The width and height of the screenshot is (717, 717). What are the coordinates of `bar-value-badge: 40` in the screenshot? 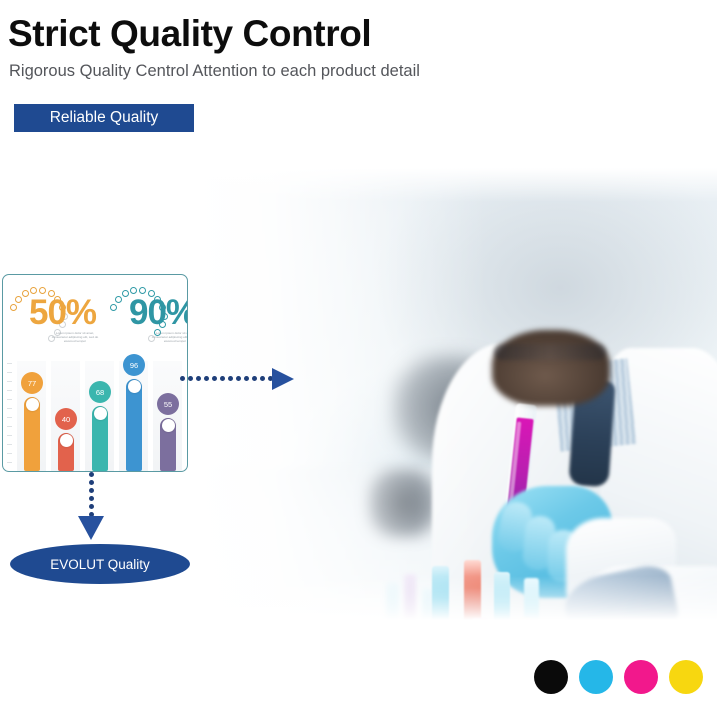 It's located at (66, 419).